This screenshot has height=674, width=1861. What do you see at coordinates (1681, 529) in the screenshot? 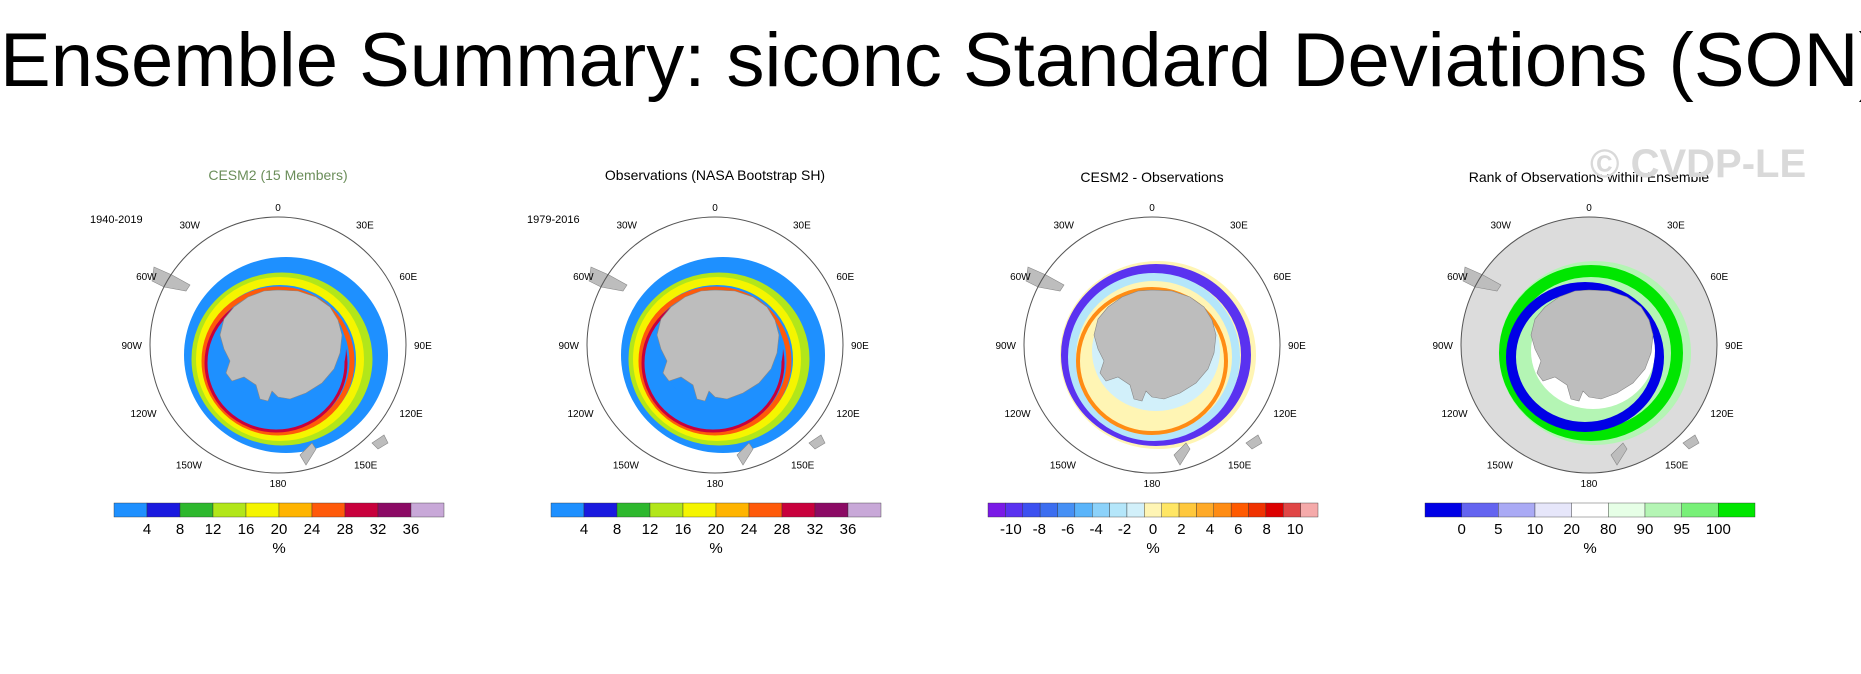
I see `colorbar-tick-label: 95` at bounding box center [1681, 529].